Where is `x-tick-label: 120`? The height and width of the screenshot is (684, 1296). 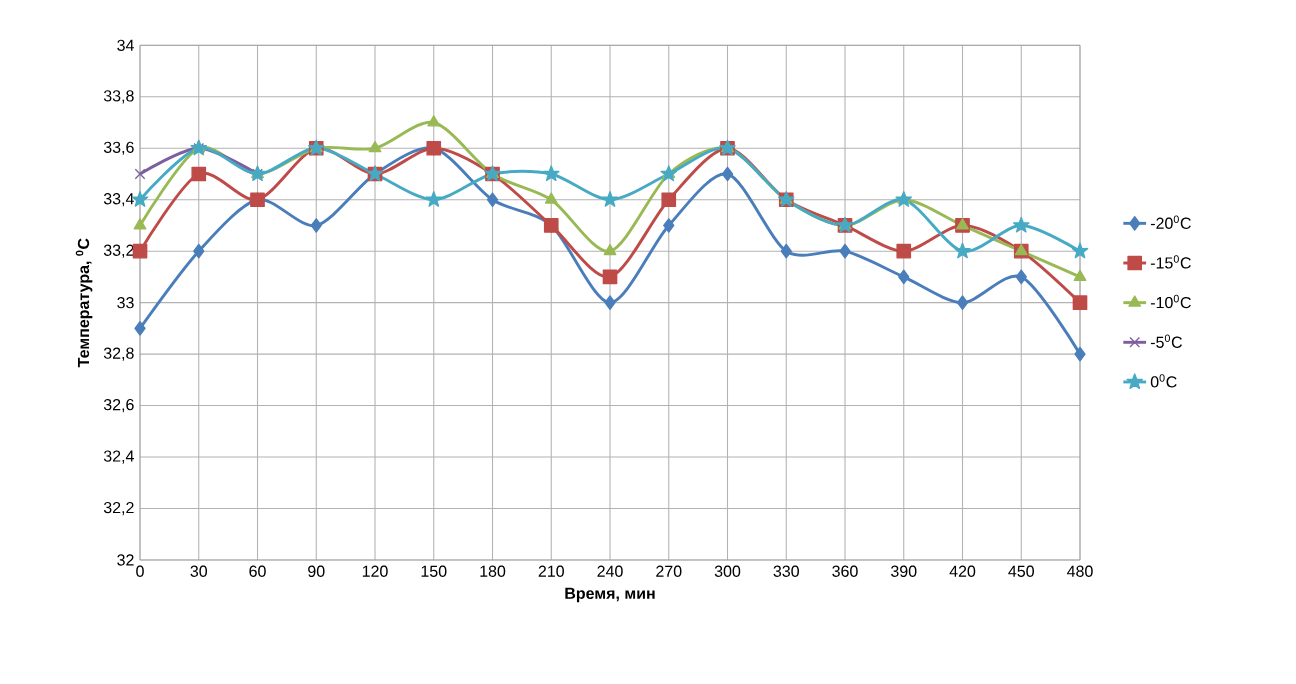
x-tick-label: 120 is located at coordinates (375, 571).